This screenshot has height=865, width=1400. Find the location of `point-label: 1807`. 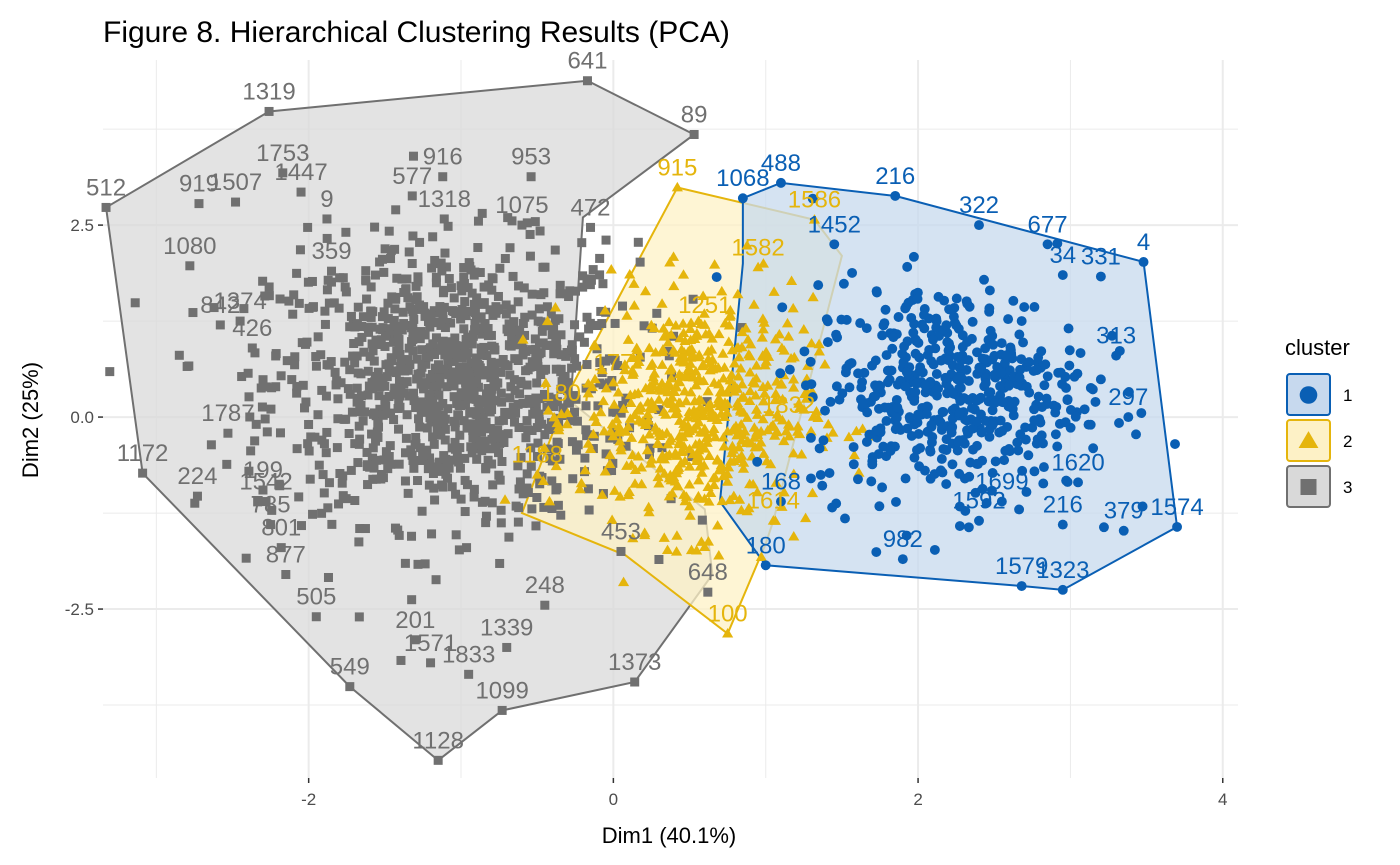

point-label: 1807 is located at coordinates (567, 393).